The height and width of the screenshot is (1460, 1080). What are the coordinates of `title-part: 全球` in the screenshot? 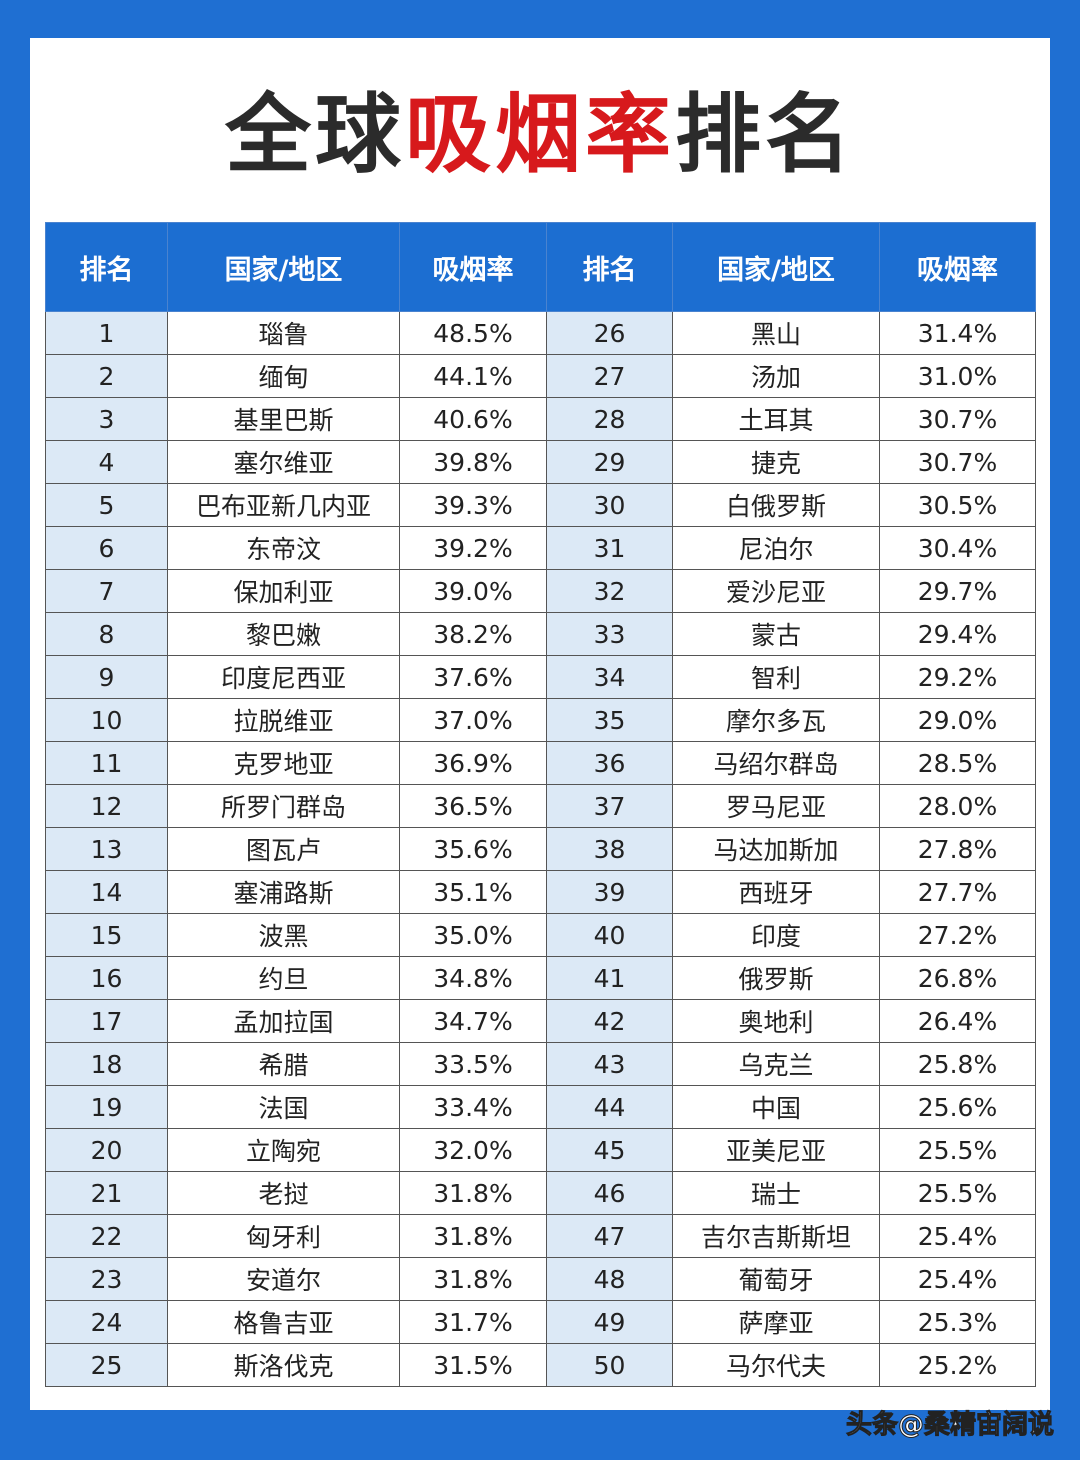 It's located at (315, 135).